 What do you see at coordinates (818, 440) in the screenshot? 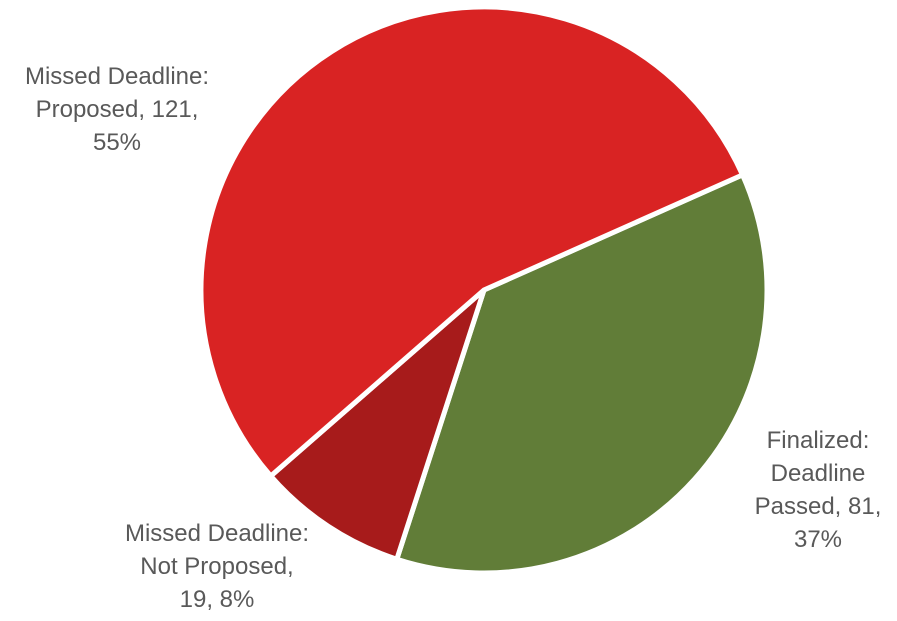
I see `slice-label-line: Finalized:` at bounding box center [818, 440].